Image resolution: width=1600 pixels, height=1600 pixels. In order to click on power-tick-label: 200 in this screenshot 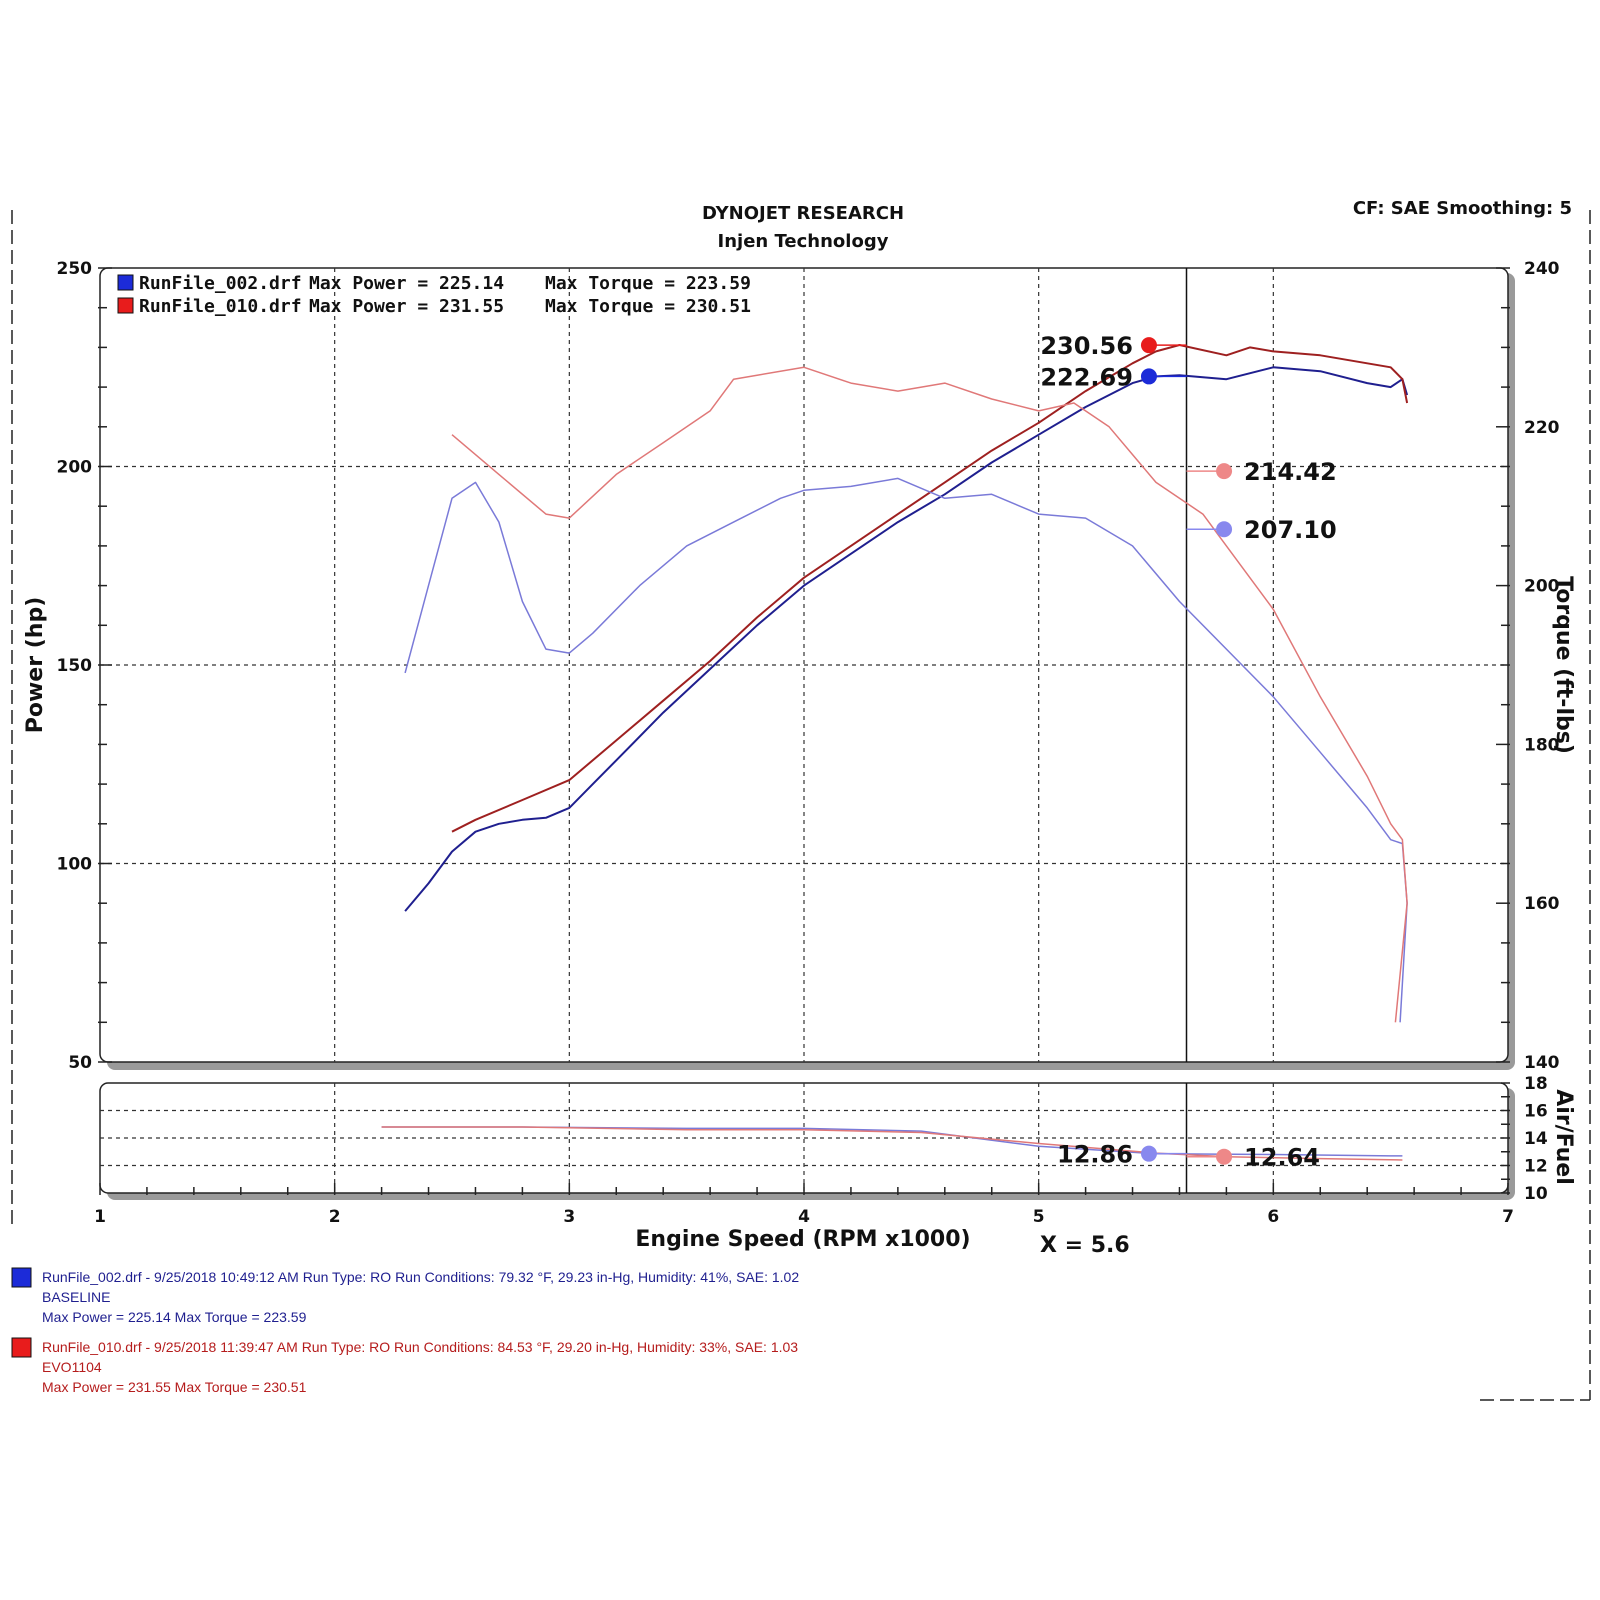, I will do `click(75, 468)`.